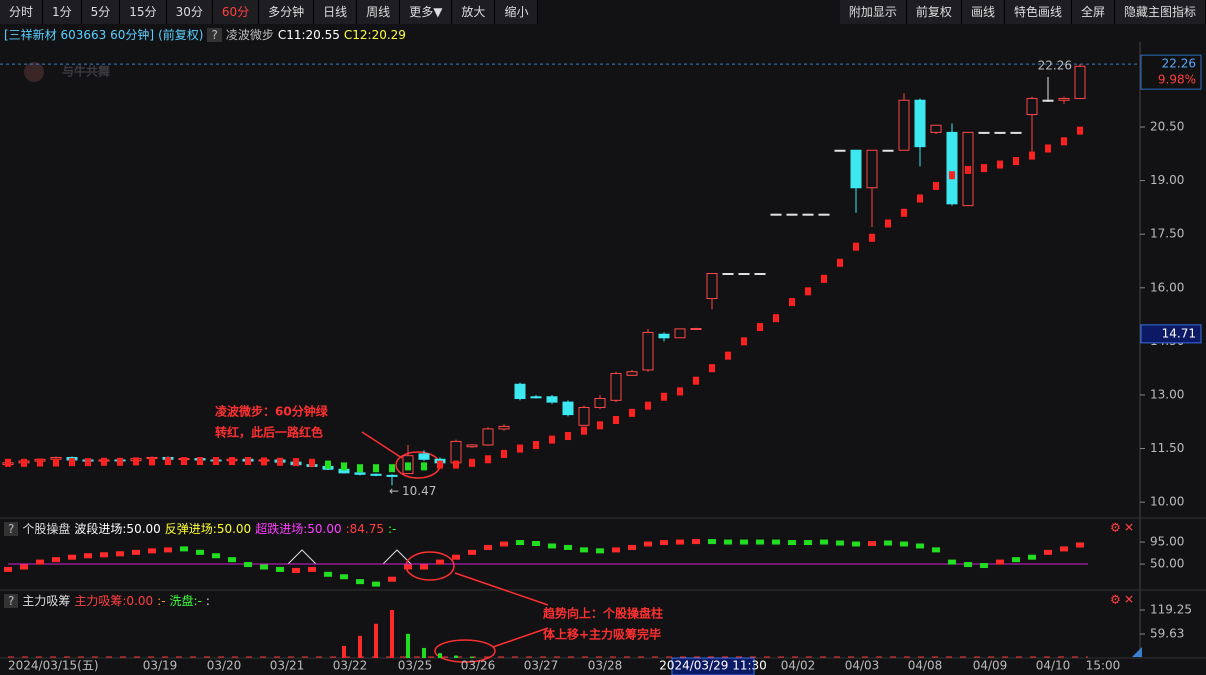 This screenshot has height=675, width=1206. I want to click on toolbar-button: 隐藏主图指标, so click(1160, 12).